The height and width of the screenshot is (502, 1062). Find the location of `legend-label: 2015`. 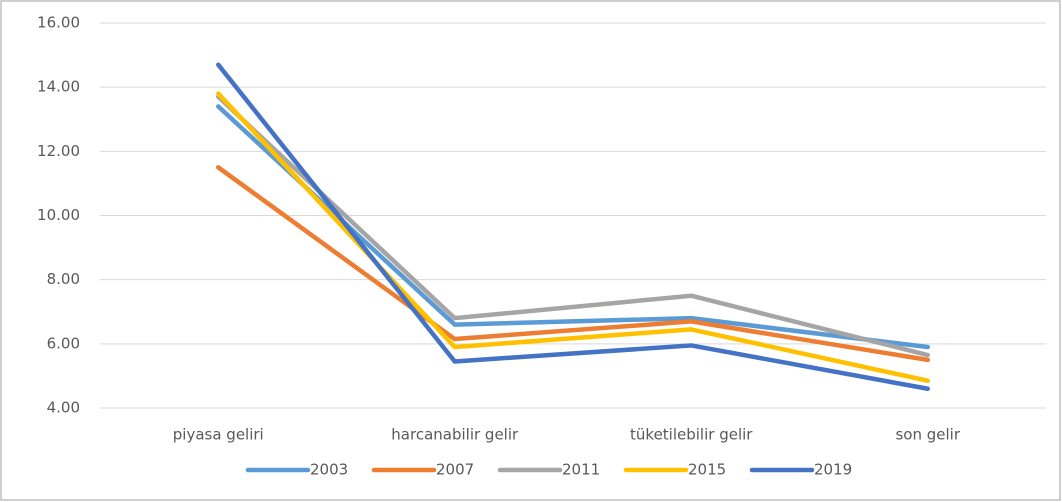

legend-label: 2015 is located at coordinates (707, 470).